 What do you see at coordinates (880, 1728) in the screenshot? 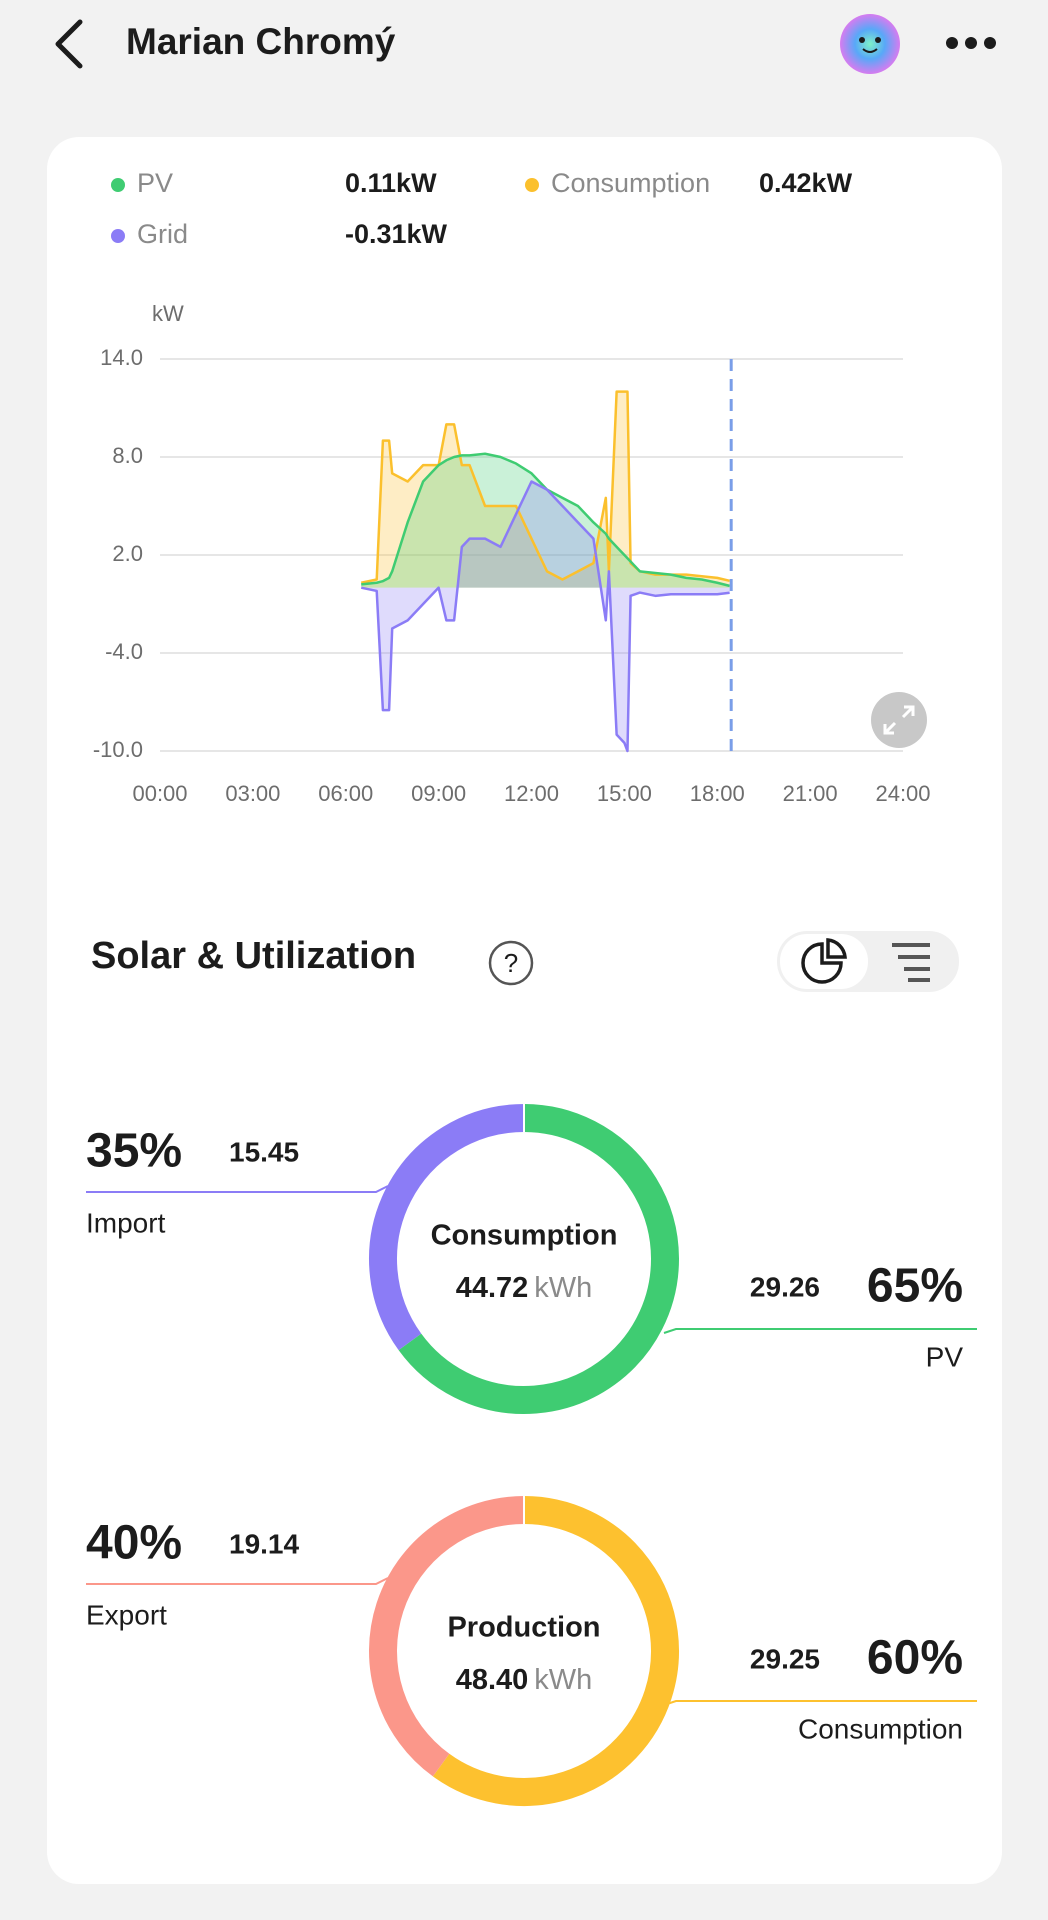
I see `category-label: Consumption` at bounding box center [880, 1728].